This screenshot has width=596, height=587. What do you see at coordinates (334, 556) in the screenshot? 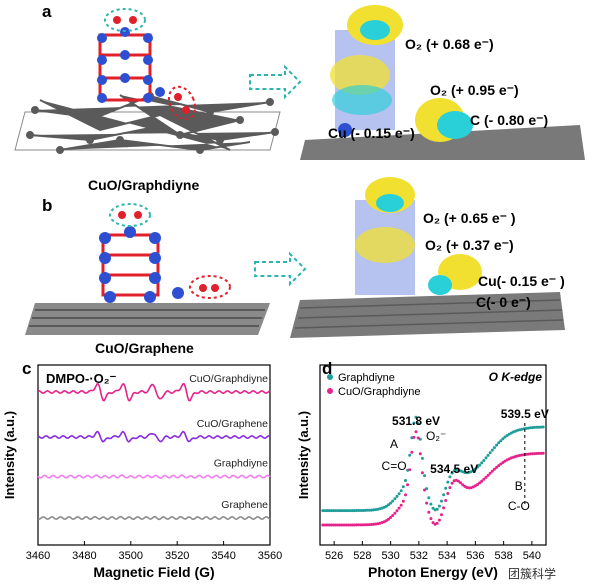
I see `x-tick-label-d: 526` at bounding box center [334, 556].